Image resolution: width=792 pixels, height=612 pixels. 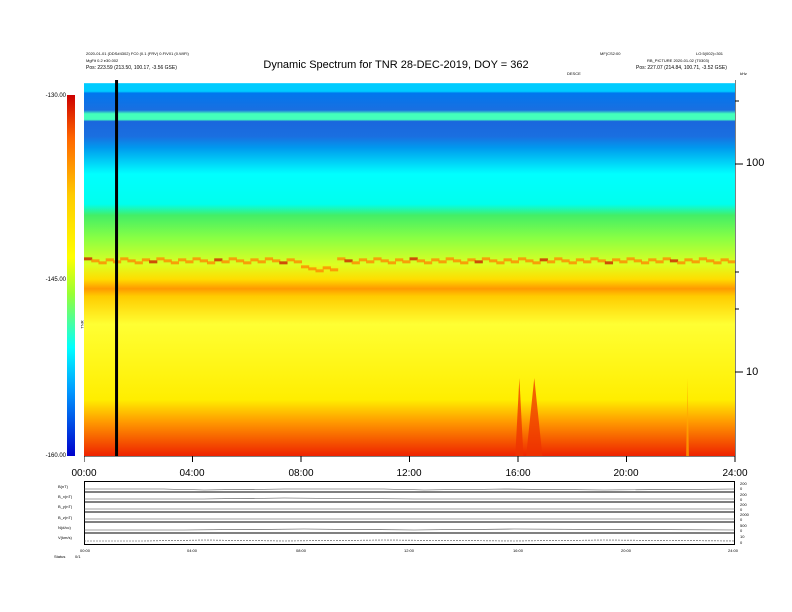 What do you see at coordinates (301, 550) in the screenshot?
I see `lower-x-tick-2: 08:00` at bounding box center [301, 550].